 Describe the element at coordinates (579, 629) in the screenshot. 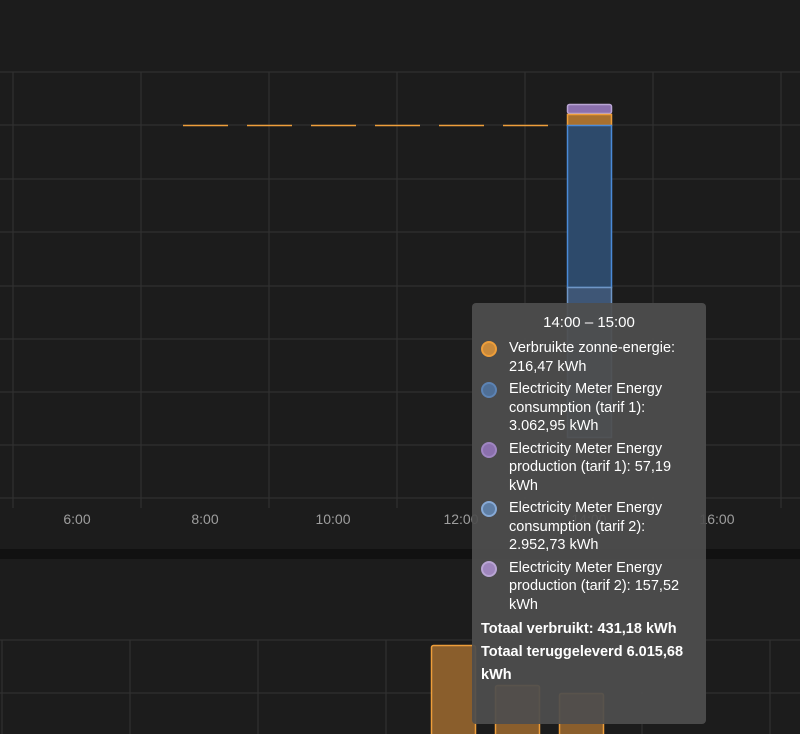

I see `total-consumed: Totaal verbruikt: 431,18 kWh` at that location.